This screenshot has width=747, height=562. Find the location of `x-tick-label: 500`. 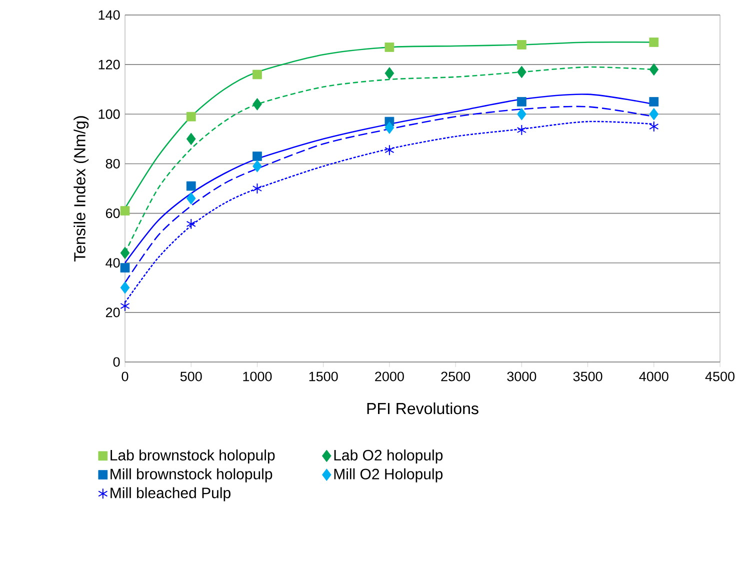

x-tick-label: 500 is located at coordinates (191, 377).